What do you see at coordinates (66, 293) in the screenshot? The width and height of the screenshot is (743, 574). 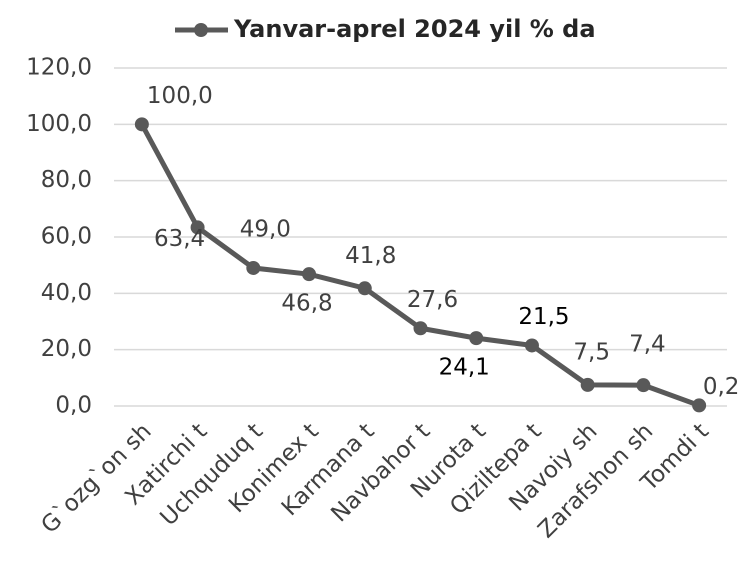 I see `y-tick-label: 40,0` at bounding box center [66, 293].